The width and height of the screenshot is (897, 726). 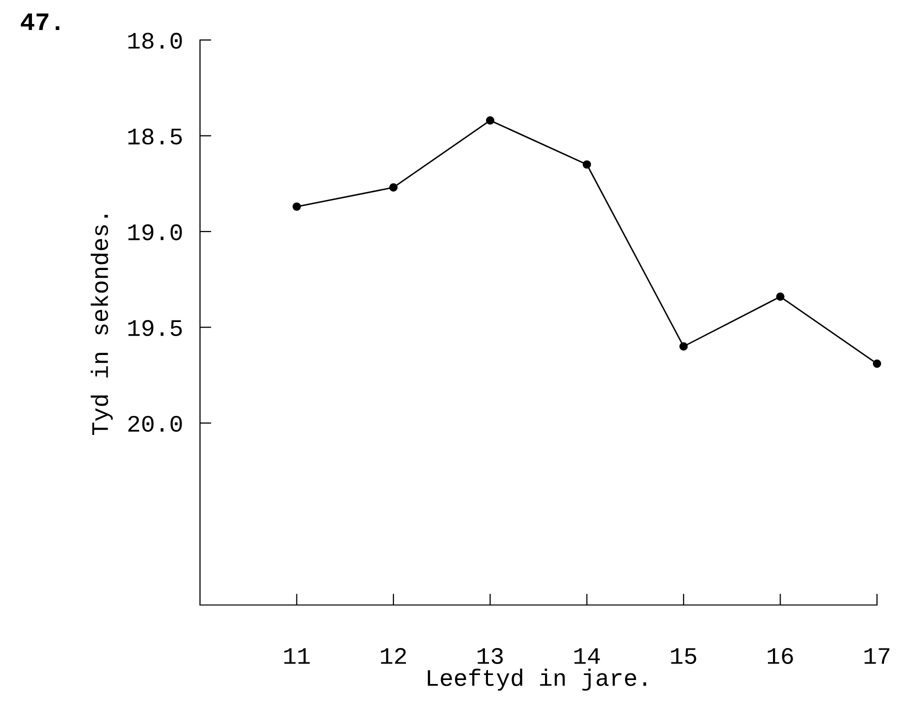 What do you see at coordinates (155, 328) in the screenshot?
I see `y-tick-label: 19.5` at bounding box center [155, 328].